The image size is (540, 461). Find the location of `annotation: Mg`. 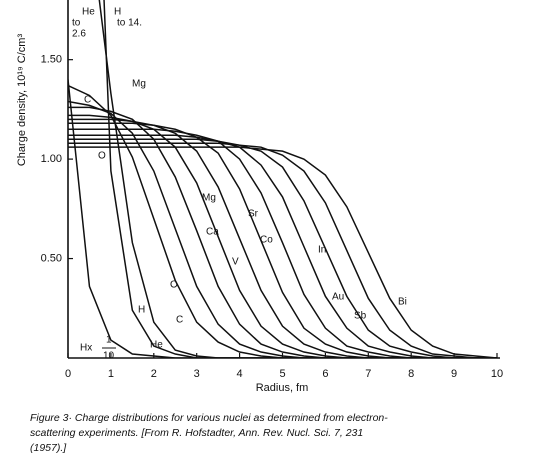

annotation: Mg is located at coordinates (139, 84).